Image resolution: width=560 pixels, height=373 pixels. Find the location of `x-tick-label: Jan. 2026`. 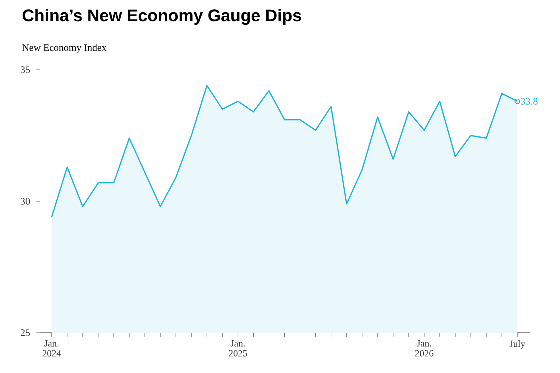

x-tick-label: Jan. 2026 is located at coordinates (424, 348).